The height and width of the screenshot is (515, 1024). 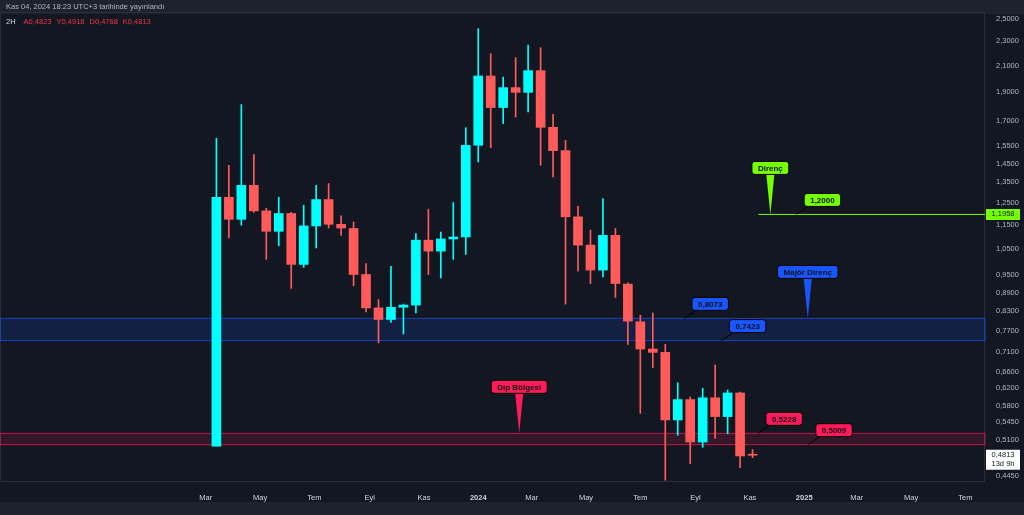 I want to click on annotation: Majör Direnç, so click(x=808, y=272).